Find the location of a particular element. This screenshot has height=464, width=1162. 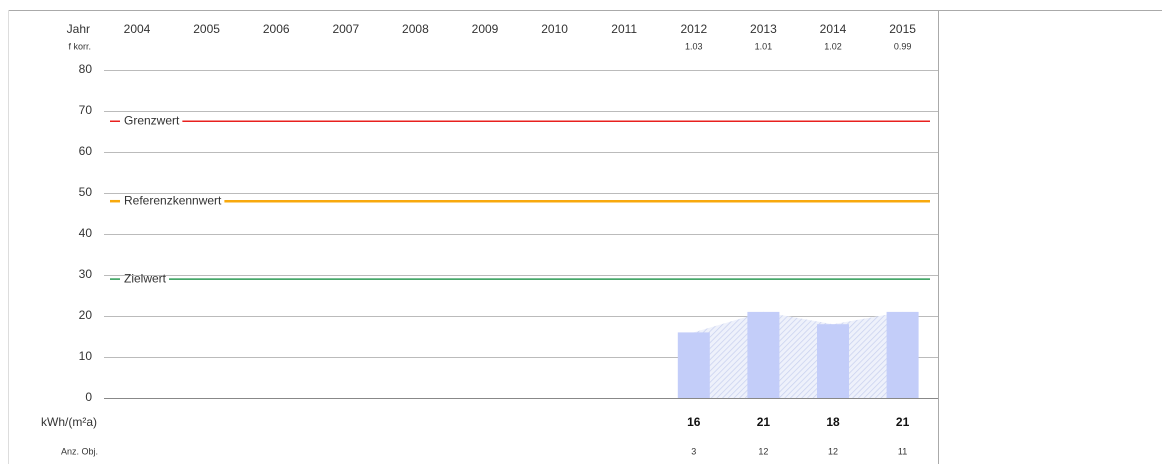

x-tick-label: 2010 is located at coordinates (554, 29).